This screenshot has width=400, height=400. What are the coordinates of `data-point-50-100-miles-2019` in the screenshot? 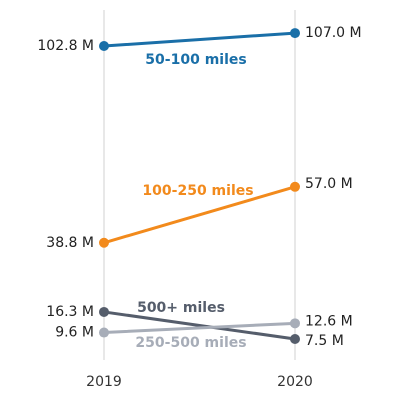 It's located at (104, 46).